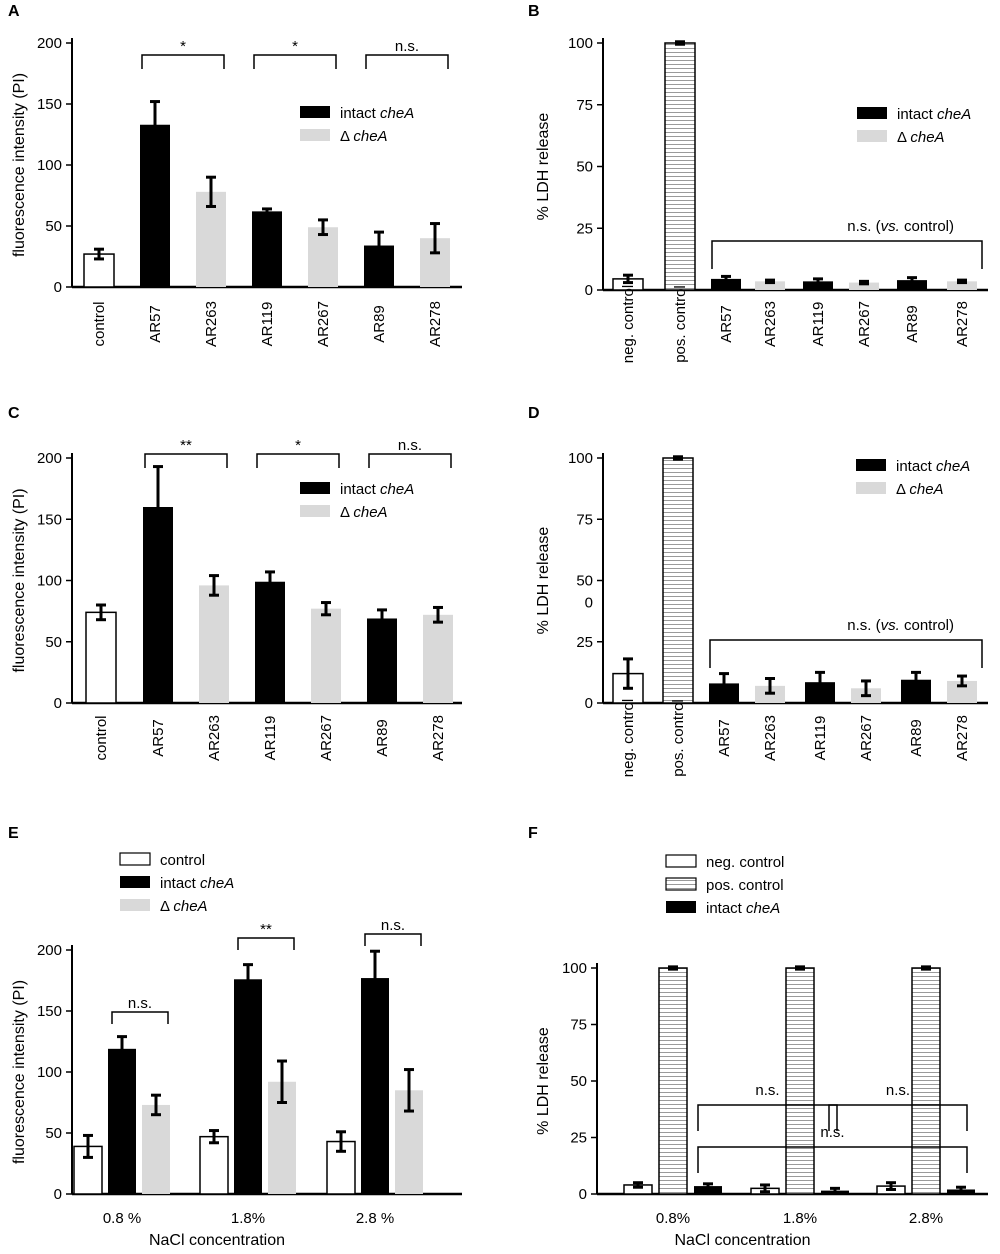 Image resolution: width=1000 pixels, height=1254 pixels. I want to click on x-axis-label: NaCl concentration, so click(742, 1240).